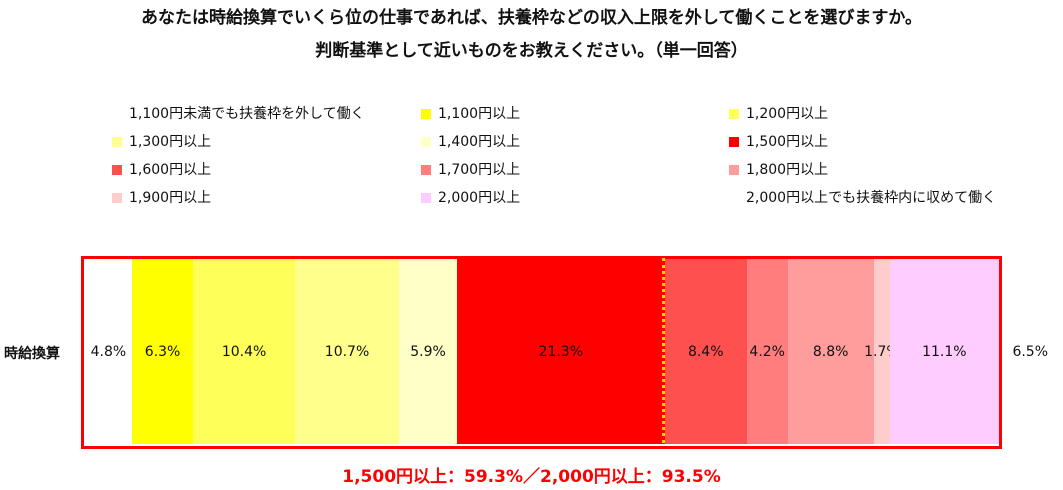  Describe the element at coordinates (787, 114) in the screenshot. I see `legend-label: 1,200円以上` at that location.